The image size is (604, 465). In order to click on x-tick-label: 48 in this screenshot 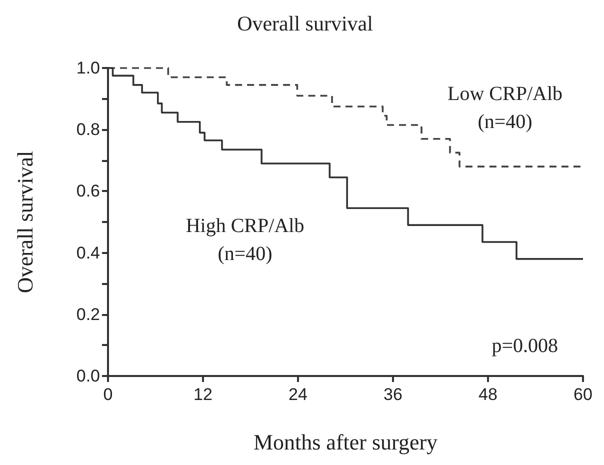, I will do `click(488, 394)`.